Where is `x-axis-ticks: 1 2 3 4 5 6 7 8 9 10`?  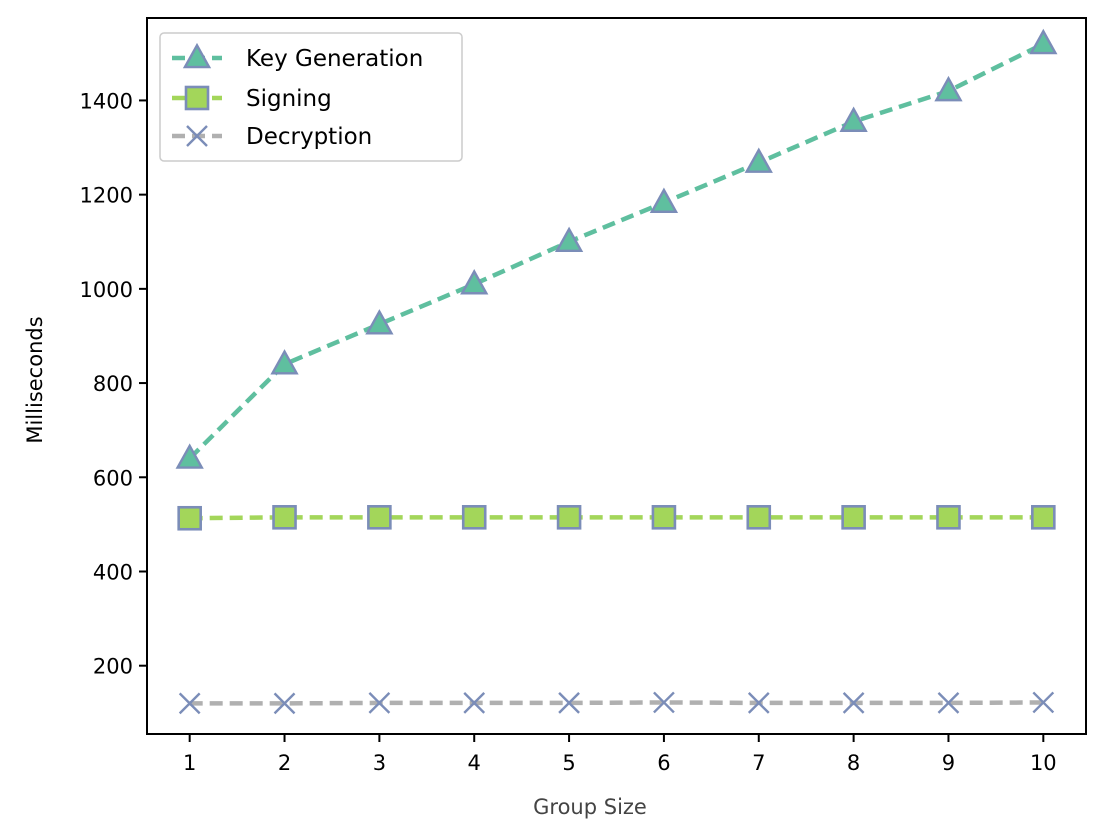 x-axis-ticks: 1 2 3 4 5 6 7 8 9 10 is located at coordinates (620, 754).